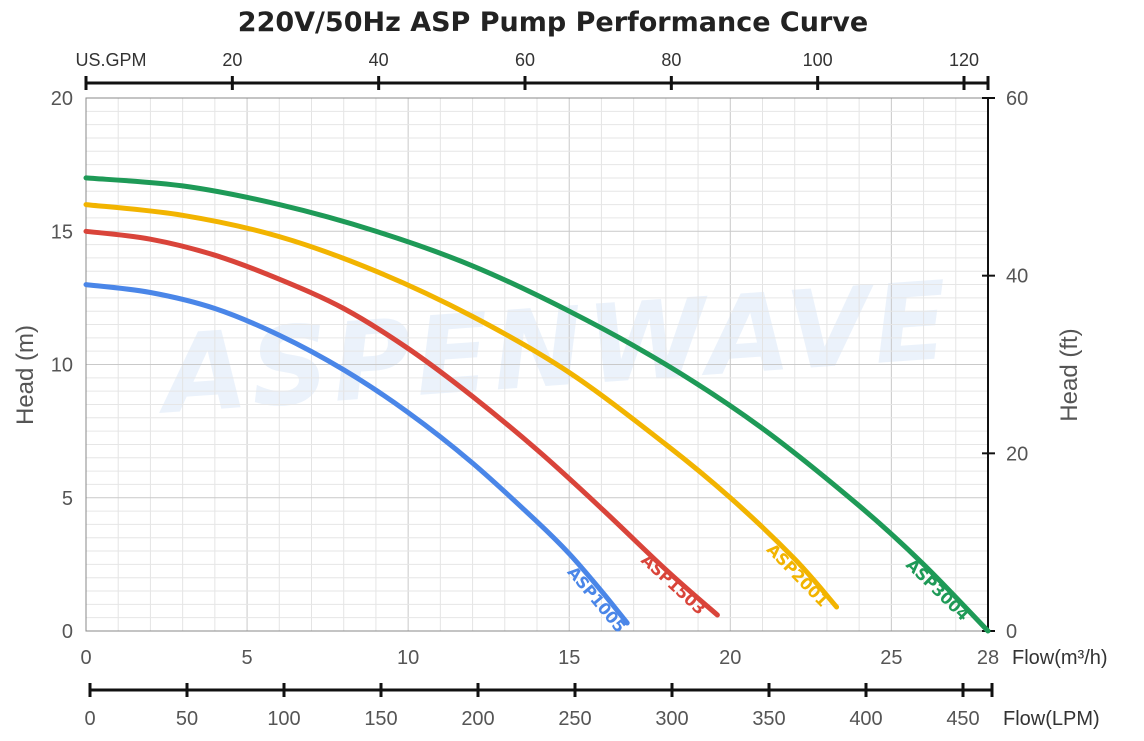 The image size is (1144, 741). Describe the element at coordinates (1069, 374) in the screenshot. I see `y-axis-title-right: Head (ft)` at that location.